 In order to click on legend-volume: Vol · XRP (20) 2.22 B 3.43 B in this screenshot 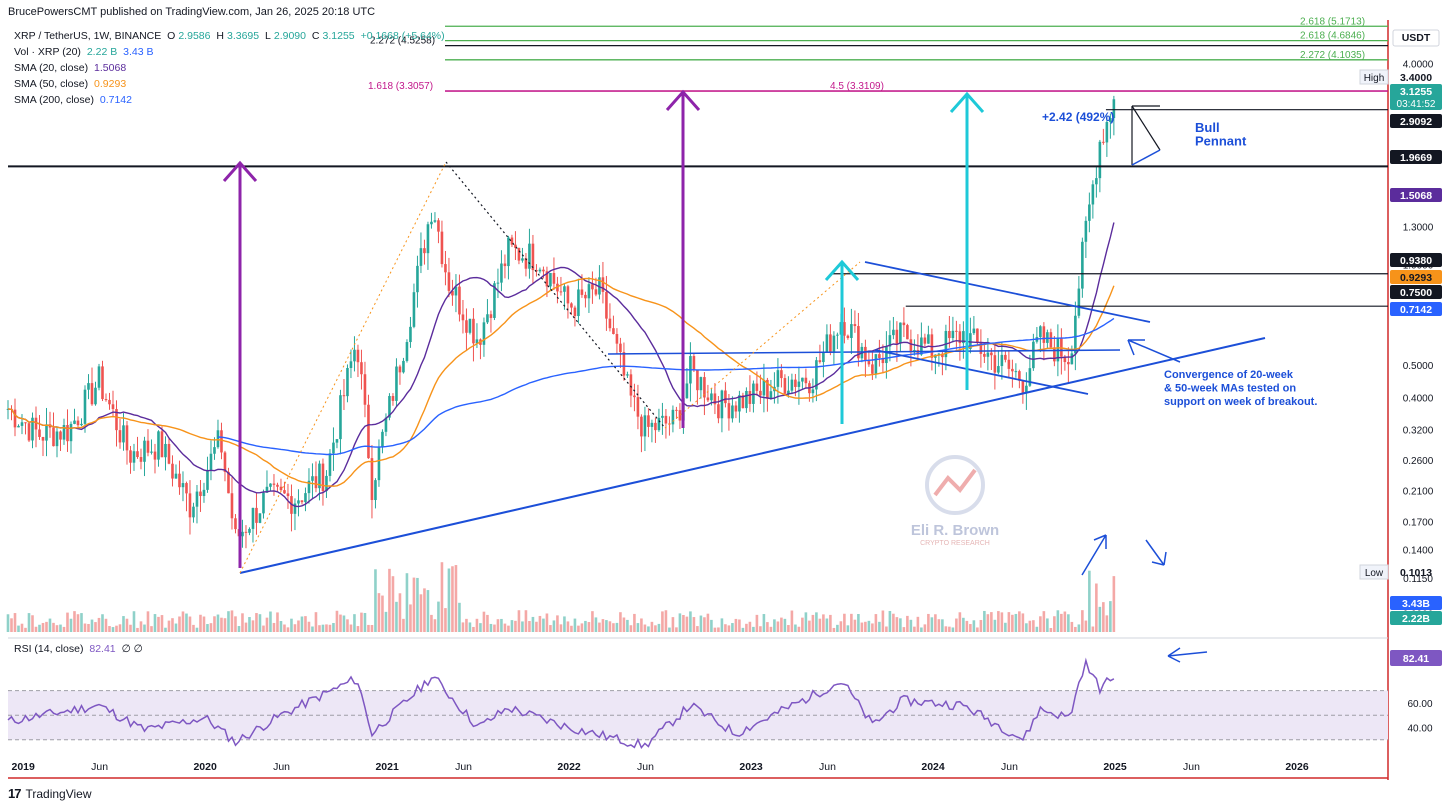, I will do `click(85, 52)`.